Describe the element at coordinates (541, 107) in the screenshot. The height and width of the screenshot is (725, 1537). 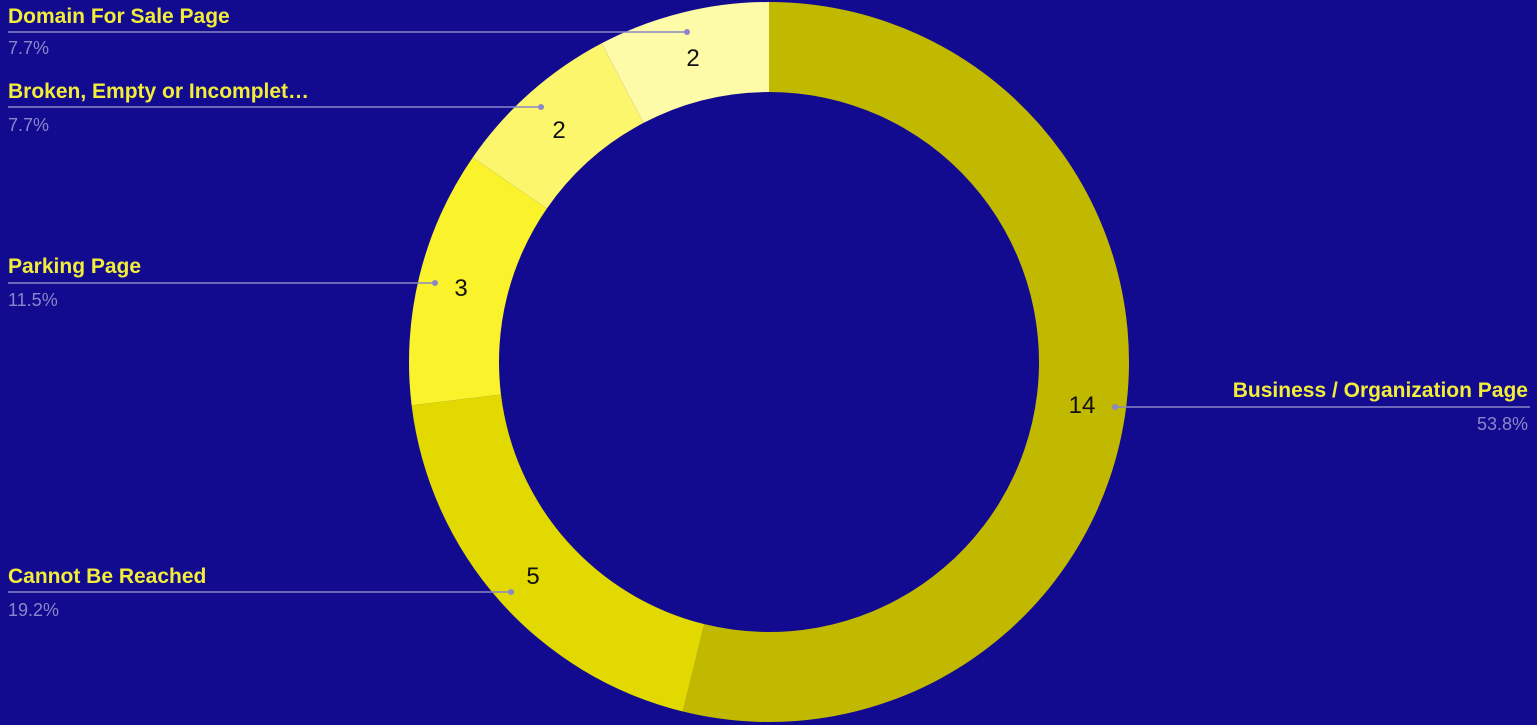
I see `leader-dot-broken-empty-or-incomplet` at that location.